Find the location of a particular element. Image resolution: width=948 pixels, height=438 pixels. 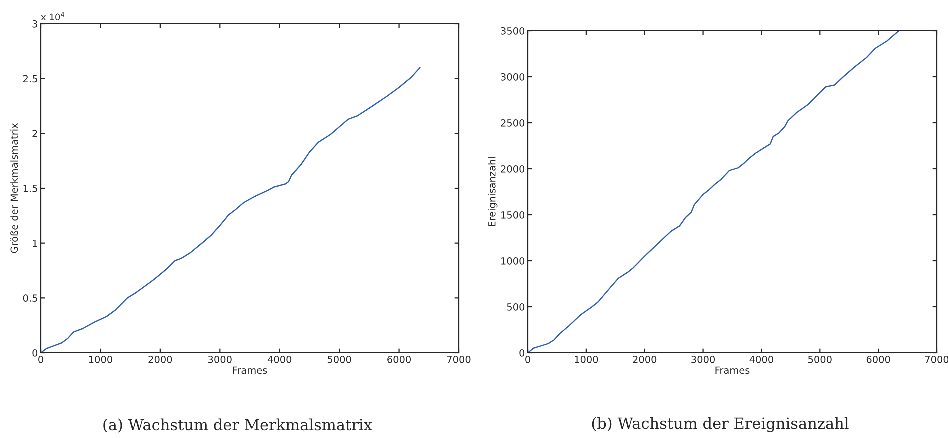

y-tick-label: 3000 is located at coordinates (513, 77).